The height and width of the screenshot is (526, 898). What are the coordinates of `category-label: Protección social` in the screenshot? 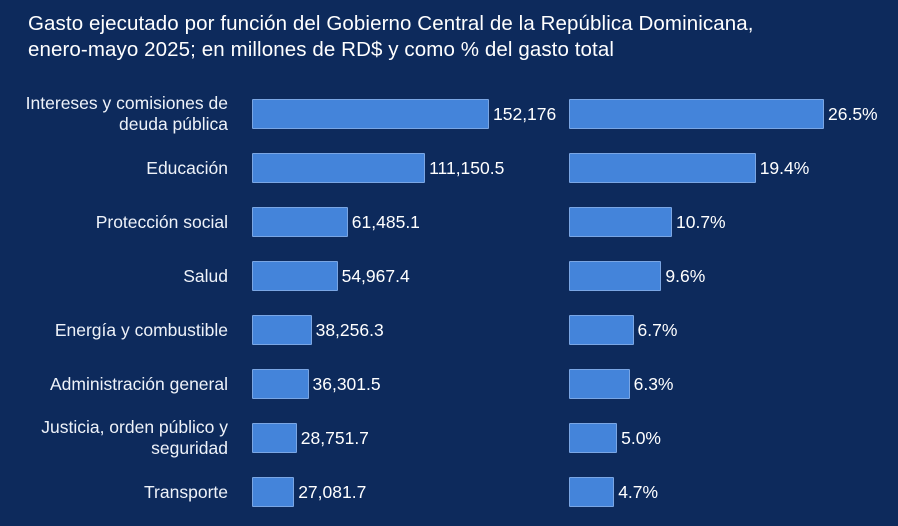 It's located at (161, 221).